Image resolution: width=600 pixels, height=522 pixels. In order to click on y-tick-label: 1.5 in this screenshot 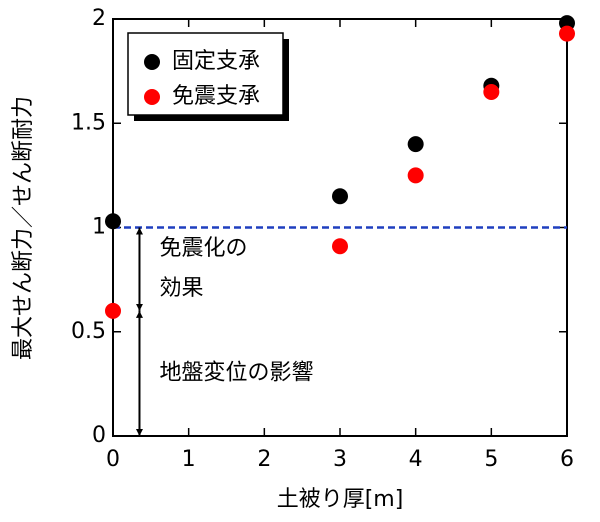, I will do `click(88, 122)`.